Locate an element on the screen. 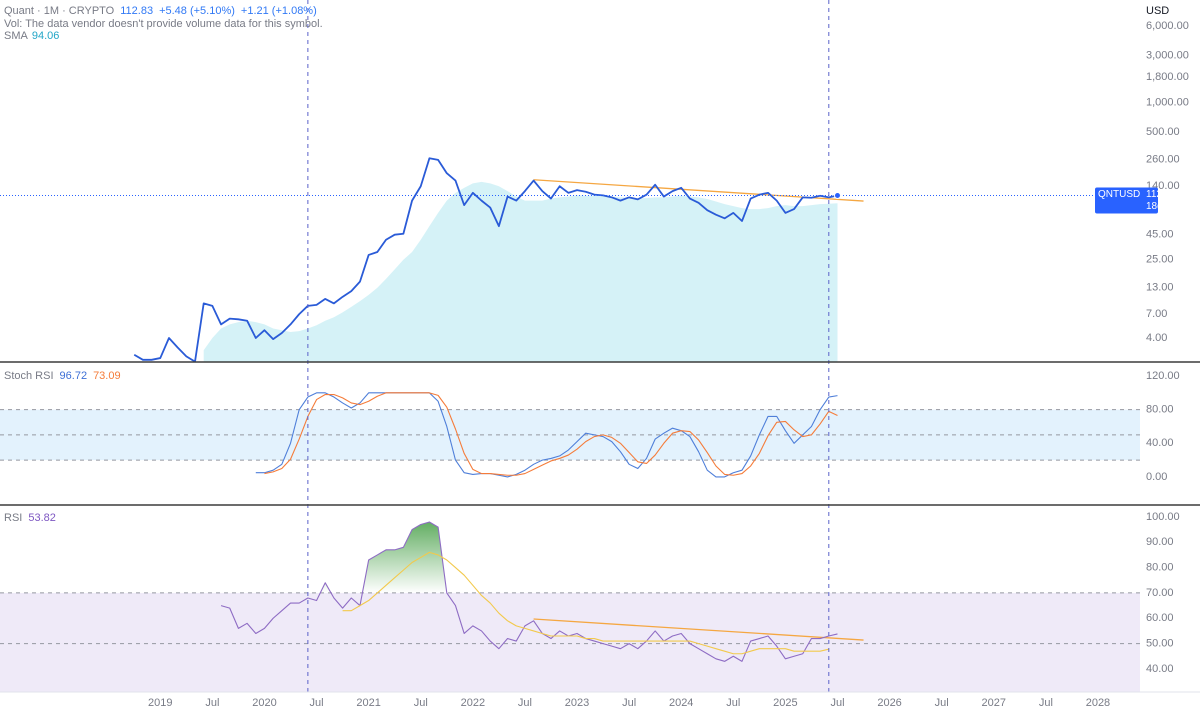 Image resolution: width=1200 pixels, height=712 pixels. x-tick-label: 2027 is located at coordinates (994, 703).